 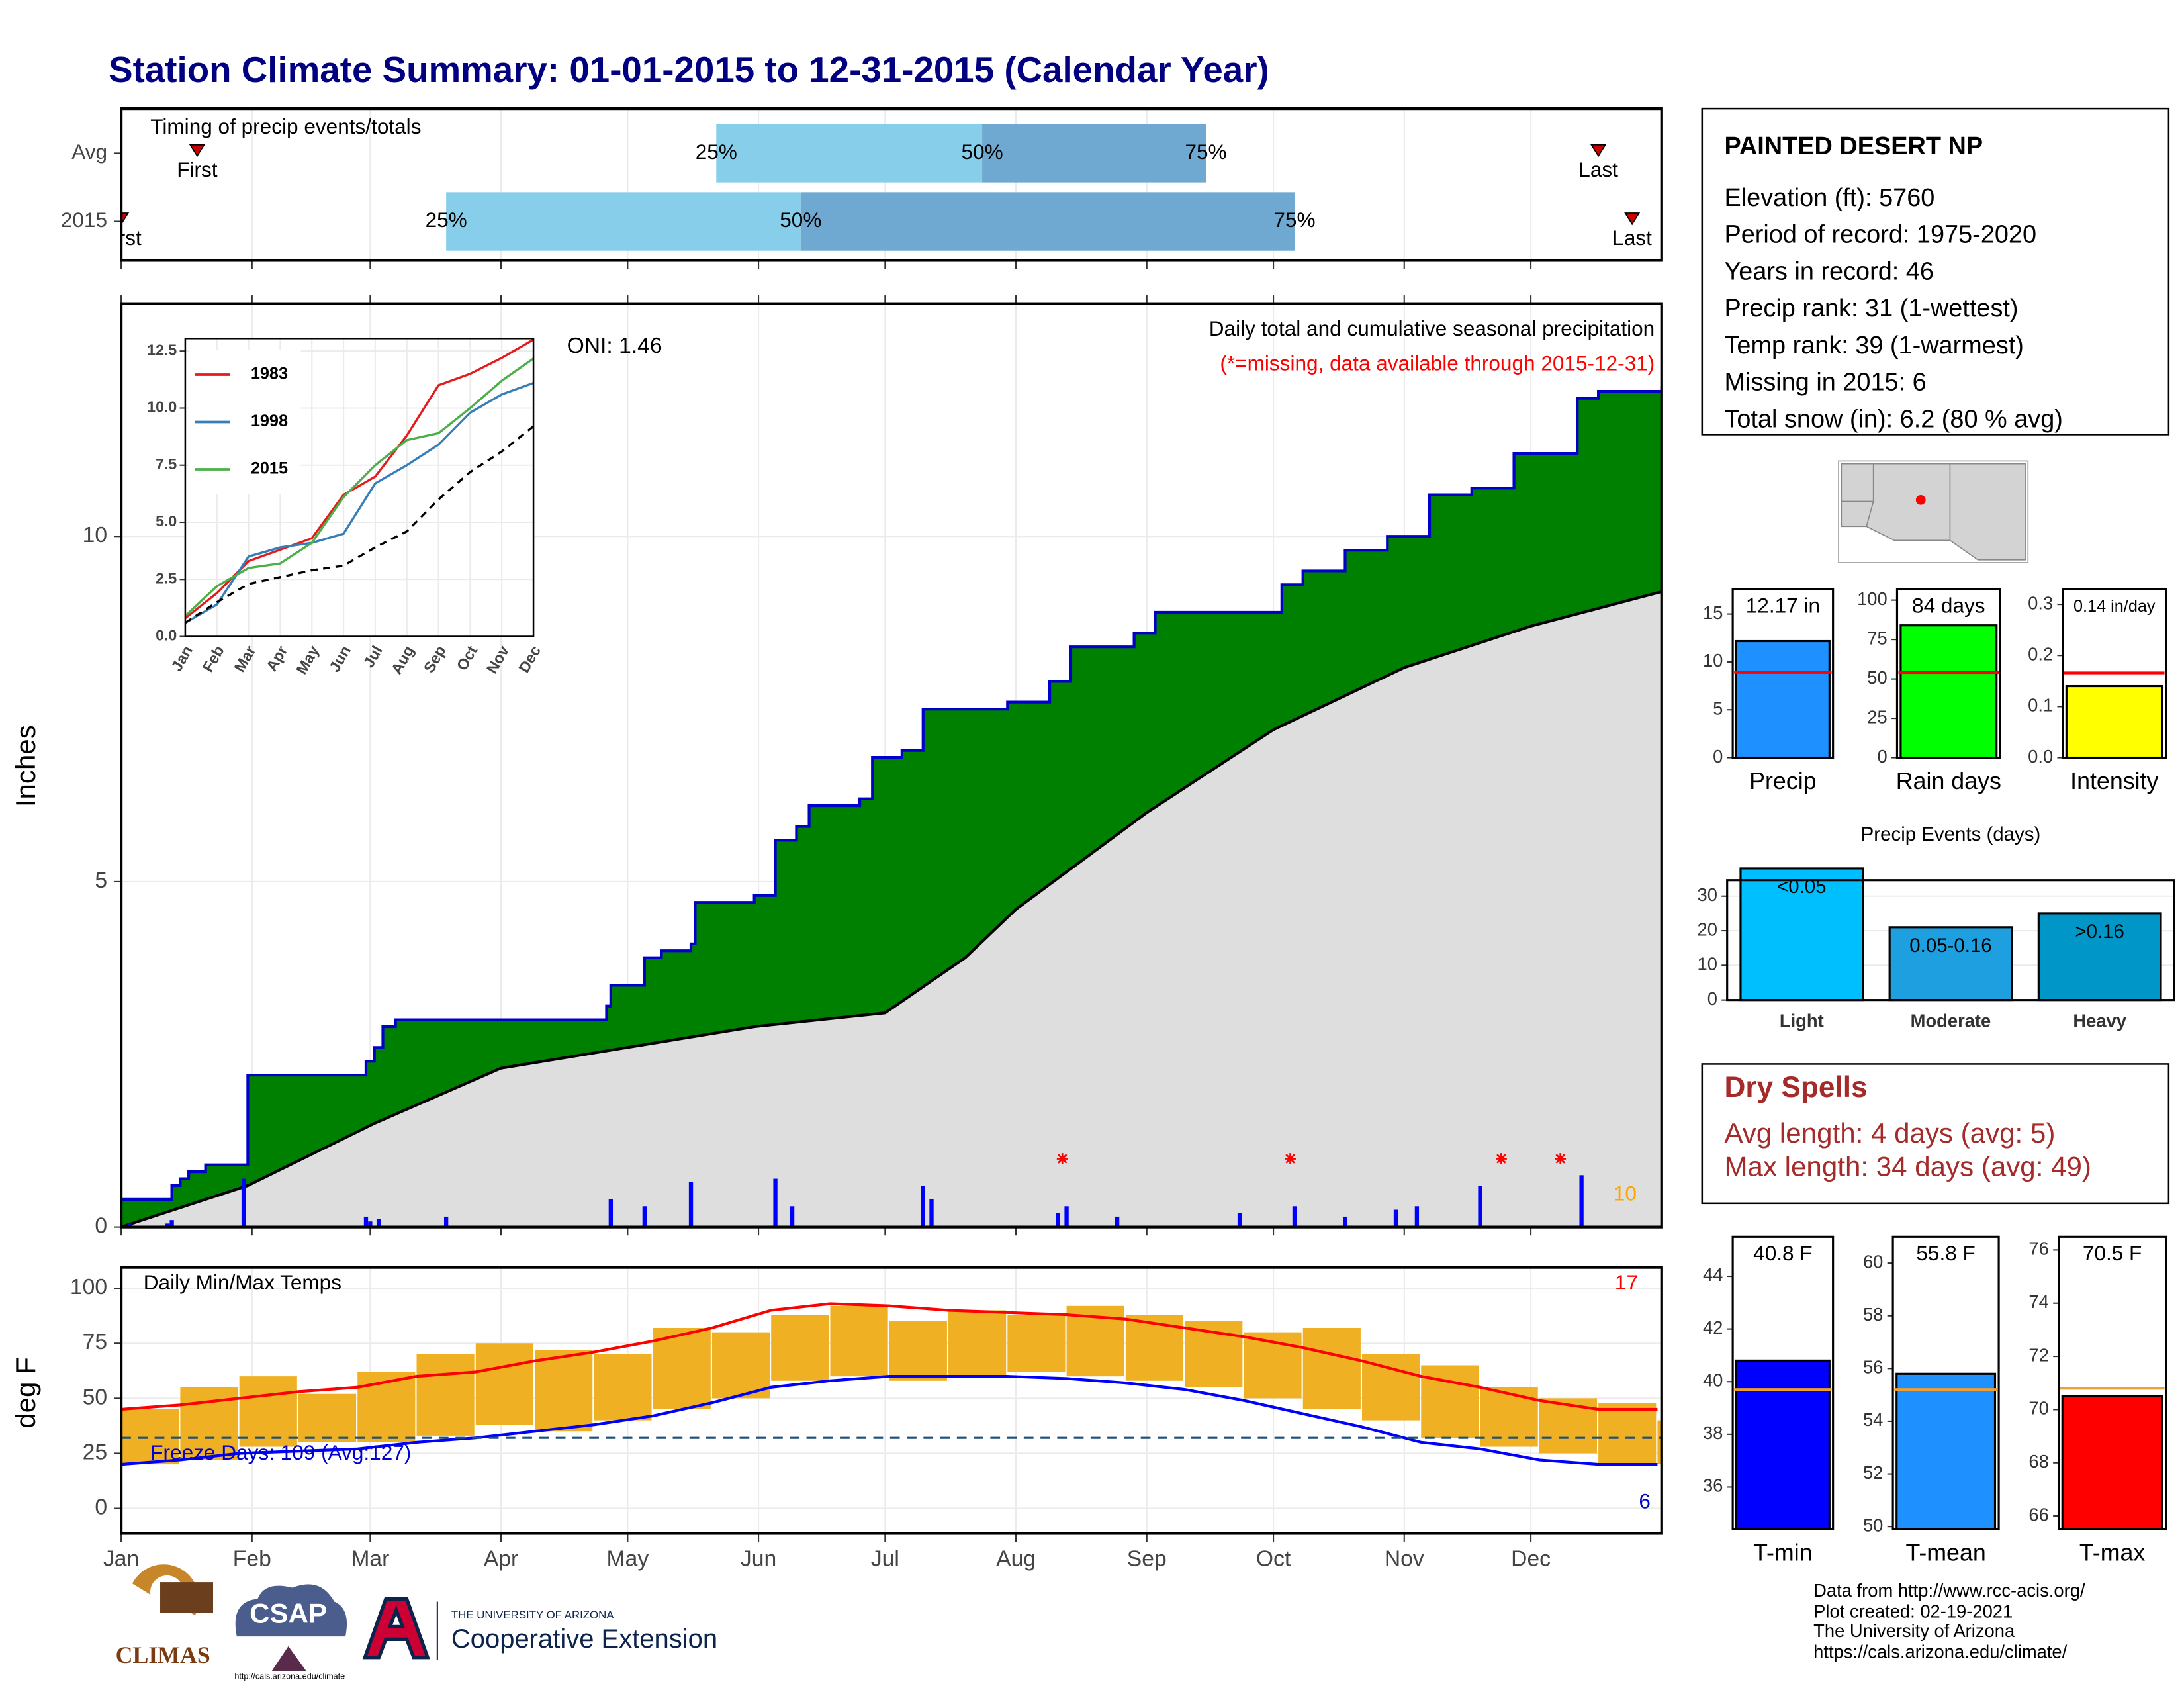 I want to click on category-label: T-max, so click(x=2112, y=1552).